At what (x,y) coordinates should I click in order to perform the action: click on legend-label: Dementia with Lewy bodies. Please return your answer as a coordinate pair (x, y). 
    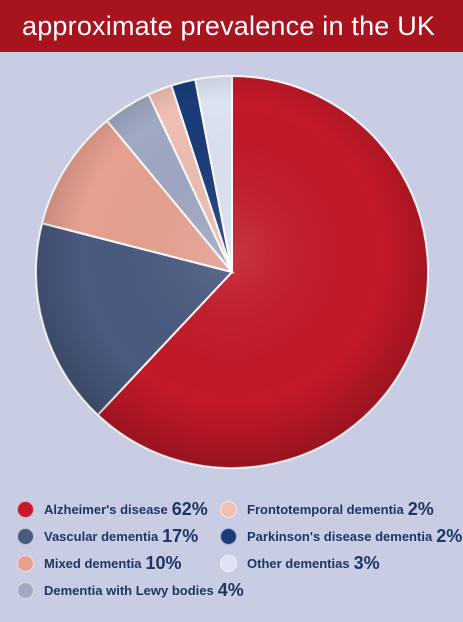
    Looking at the image, I should click on (129, 590).